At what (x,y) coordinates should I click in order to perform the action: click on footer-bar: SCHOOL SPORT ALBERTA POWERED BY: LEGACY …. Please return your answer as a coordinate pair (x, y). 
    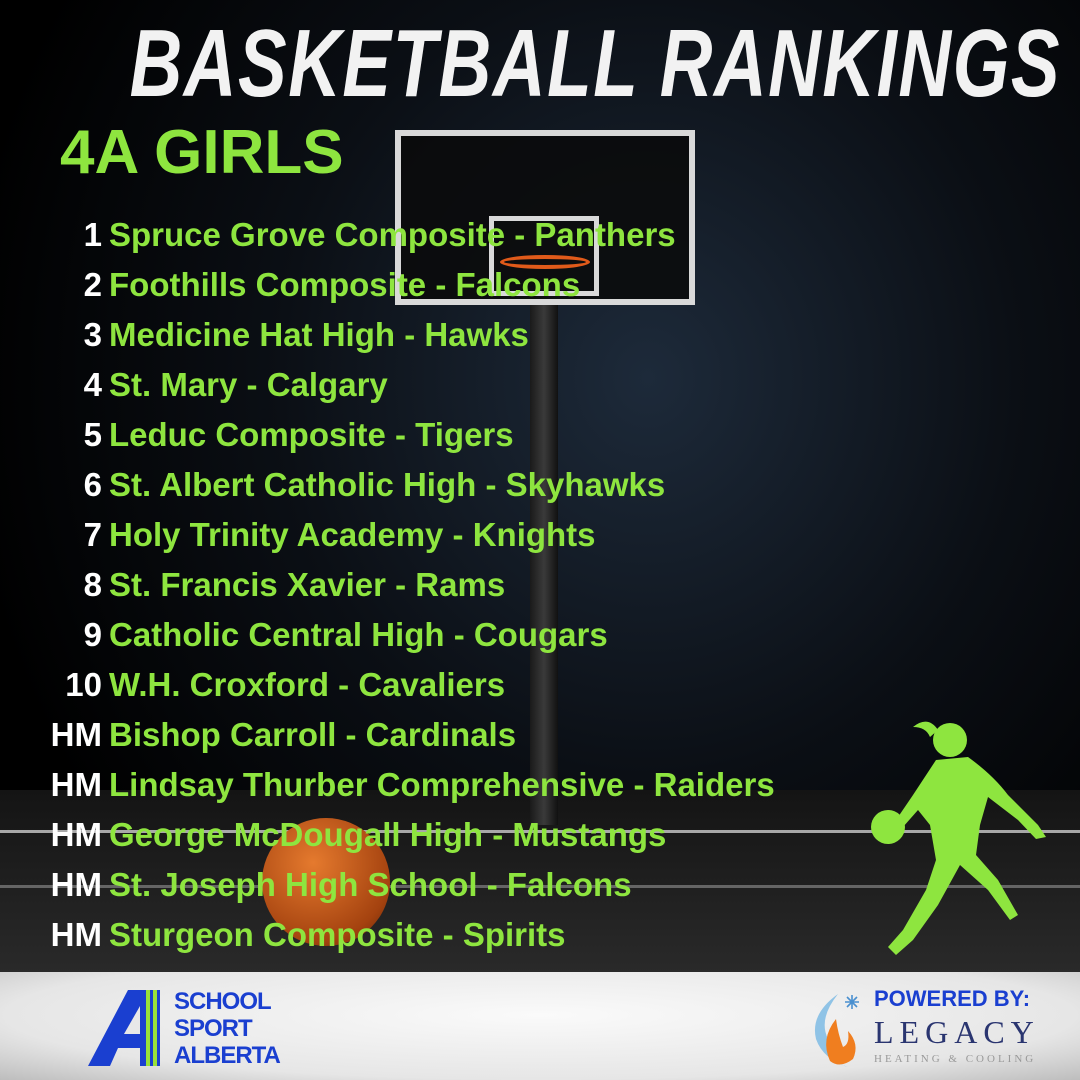
    Looking at the image, I should click on (540, 1026).